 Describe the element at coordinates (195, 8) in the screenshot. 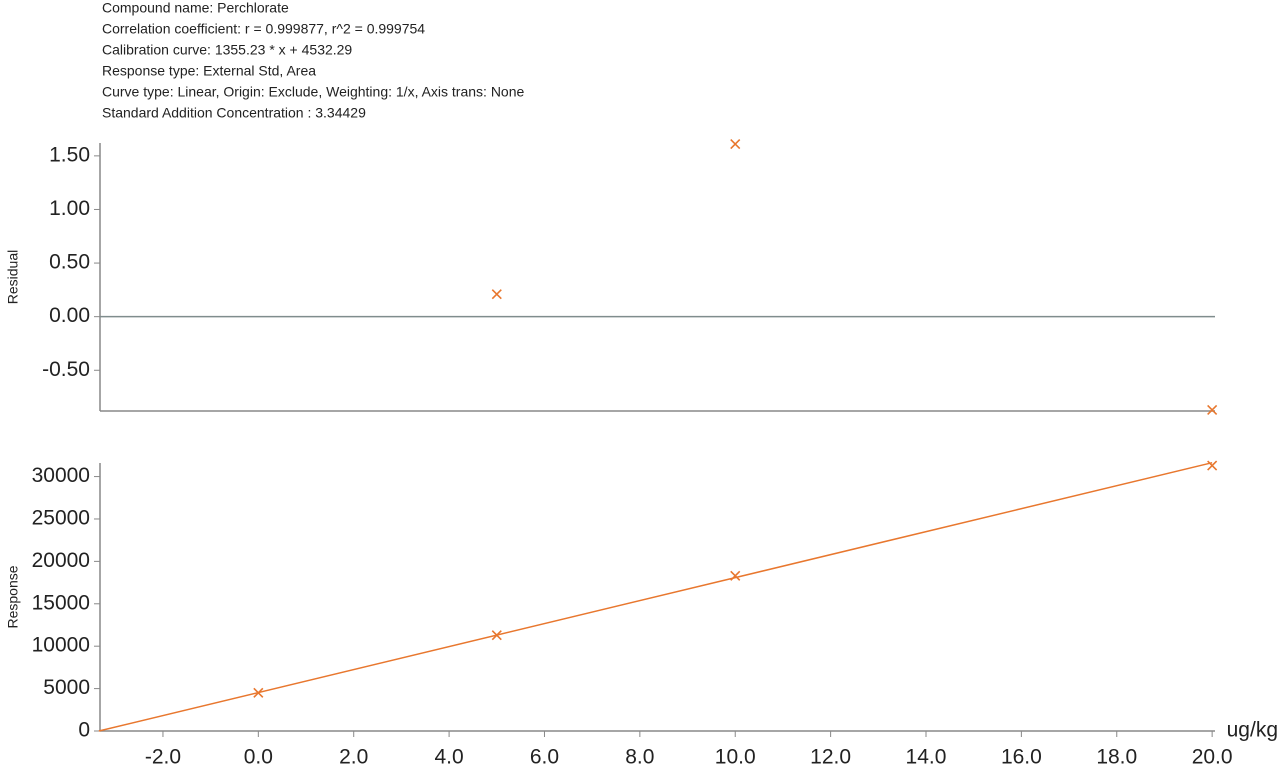

I see `header-line: Compound name: Perchlorate` at that location.